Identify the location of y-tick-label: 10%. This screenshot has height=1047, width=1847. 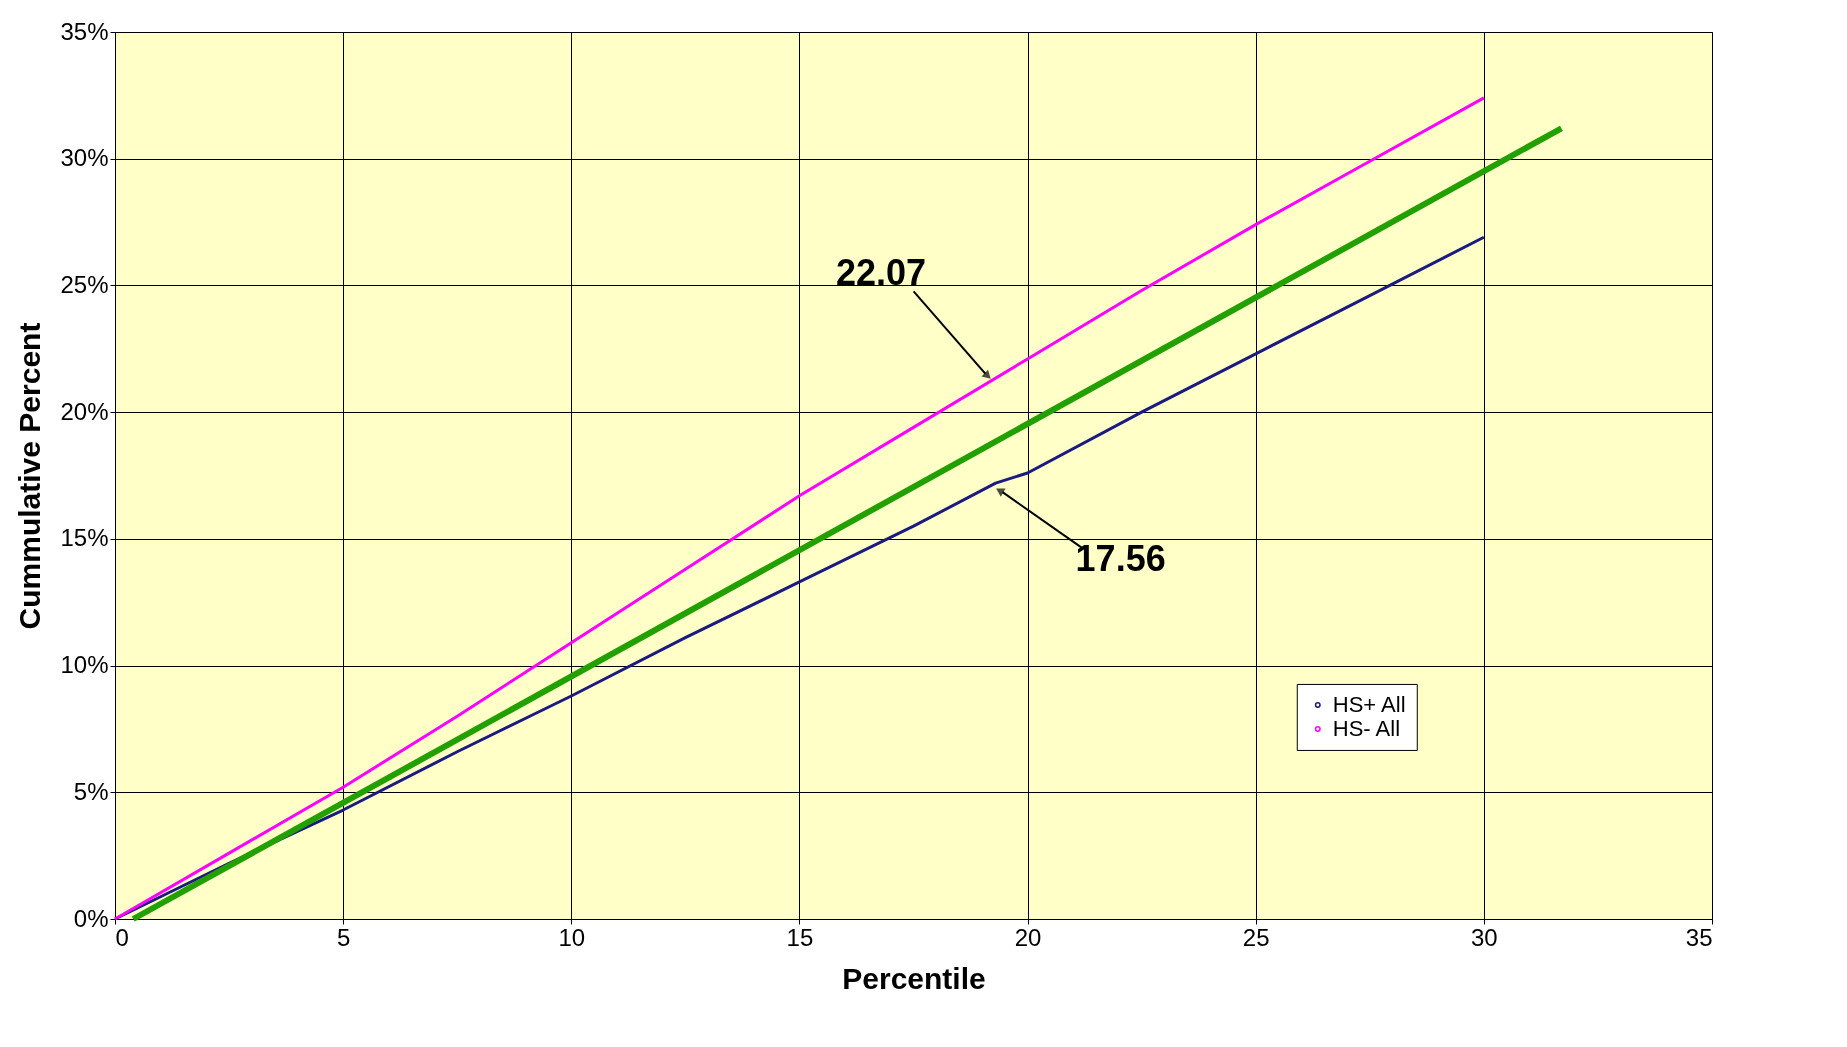
(84, 665).